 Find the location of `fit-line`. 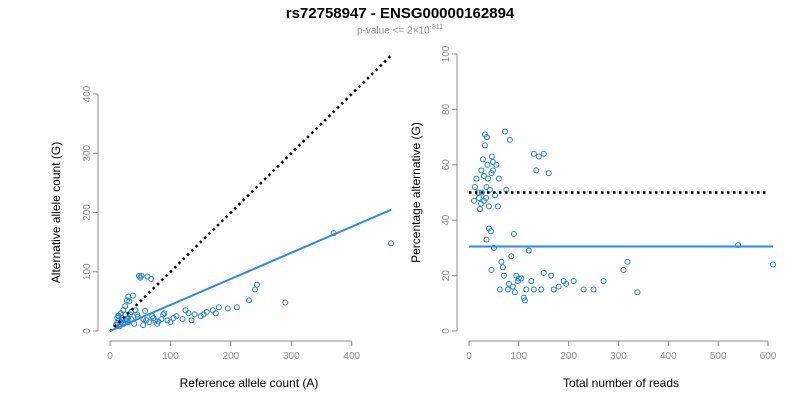

fit-line is located at coordinates (250, 270).